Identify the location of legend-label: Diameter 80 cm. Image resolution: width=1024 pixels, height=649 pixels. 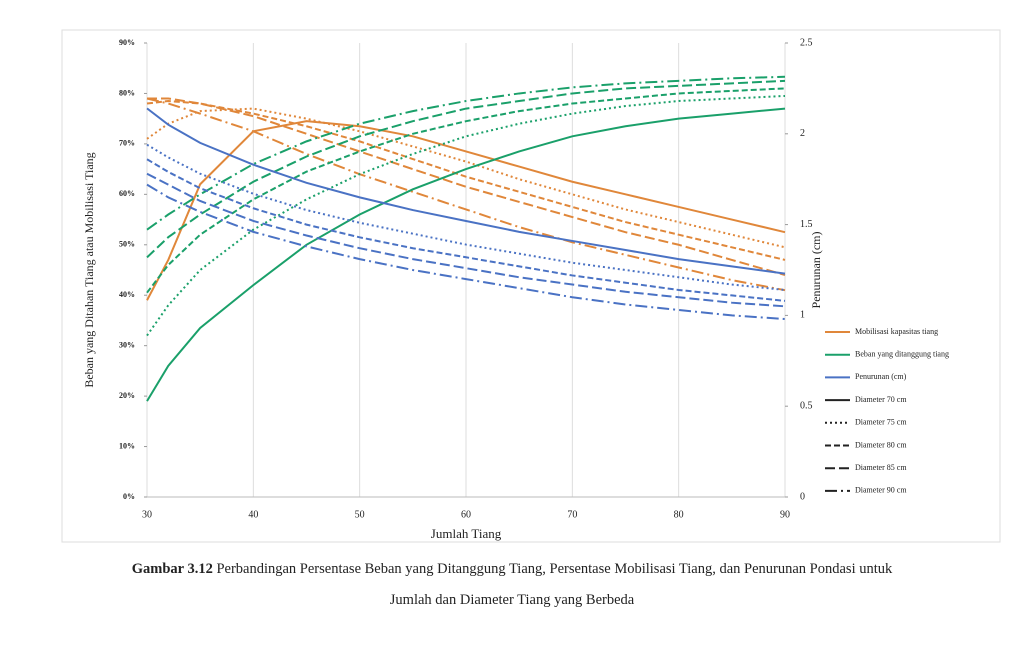
(881, 444).